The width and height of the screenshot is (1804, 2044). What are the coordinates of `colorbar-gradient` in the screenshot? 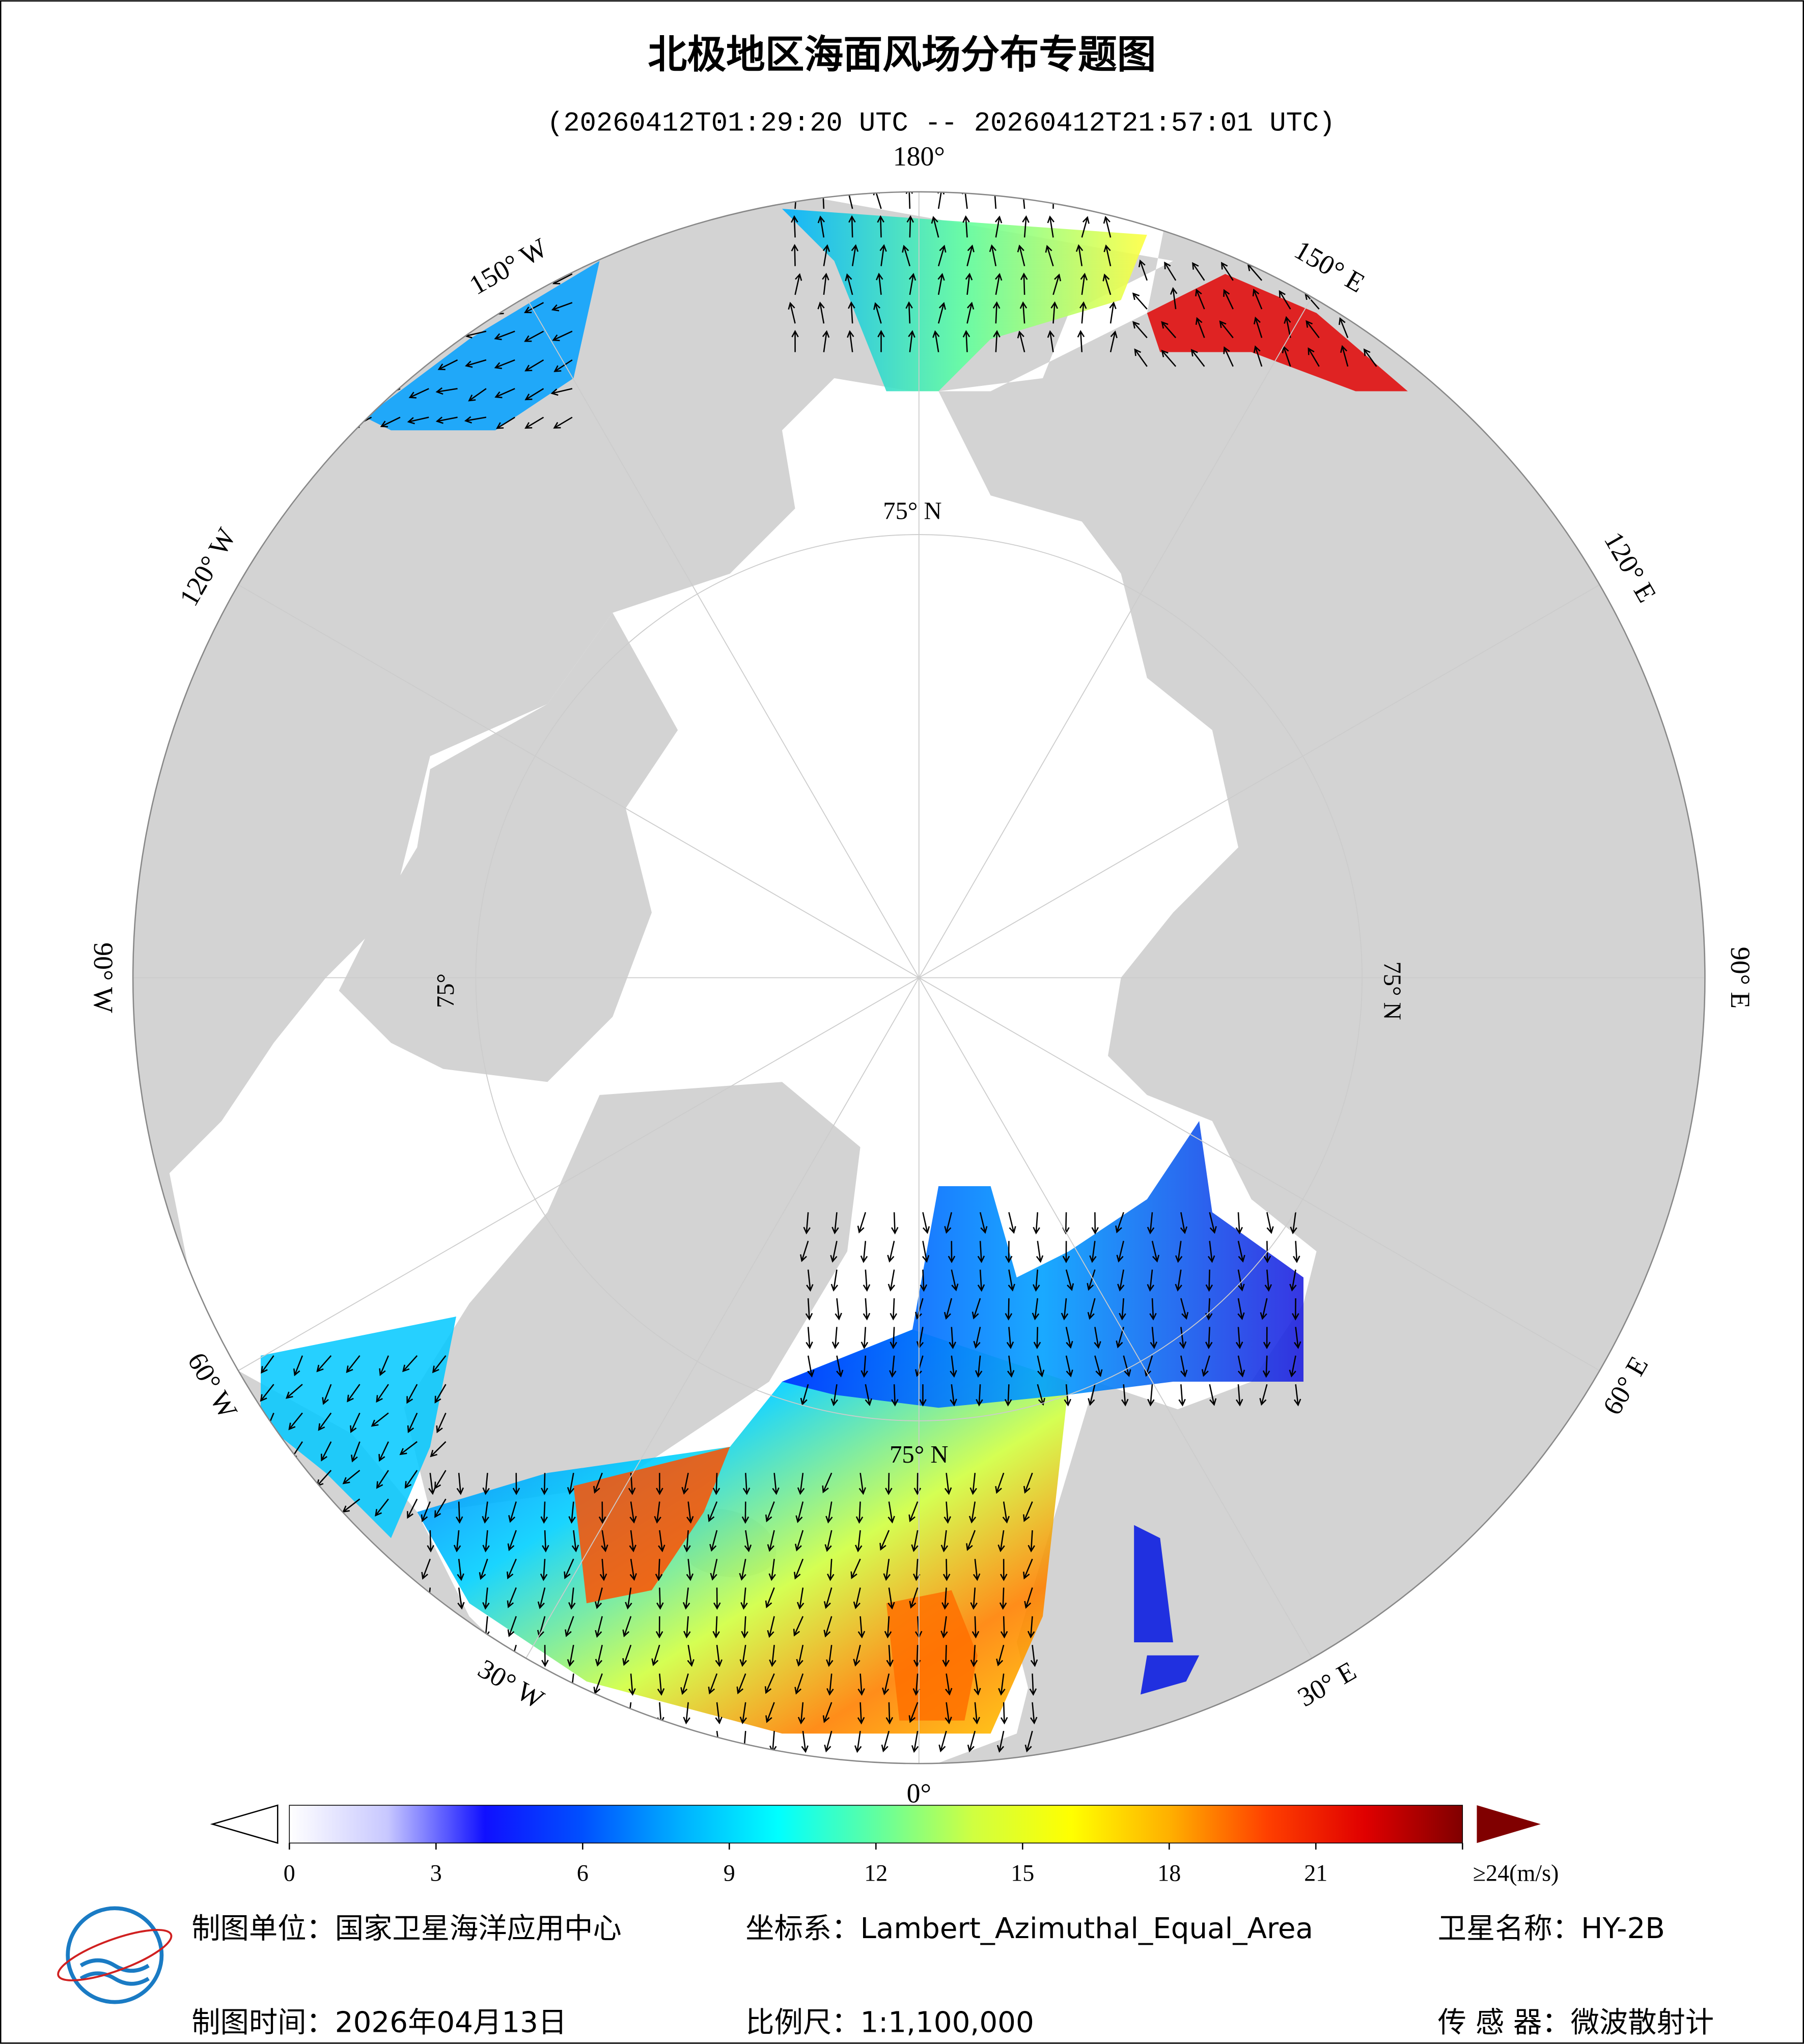 It's located at (876, 1824).